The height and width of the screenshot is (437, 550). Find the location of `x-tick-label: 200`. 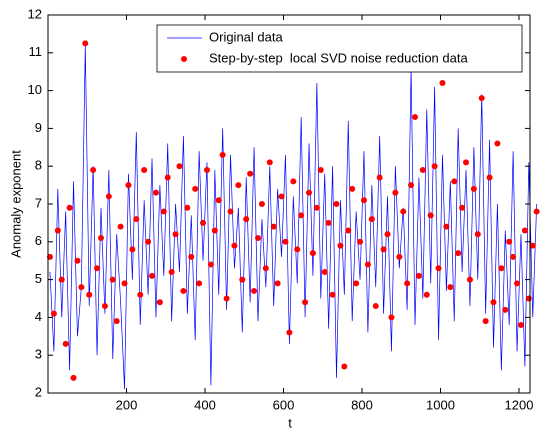

x-tick-label: 200 is located at coordinates (127, 404).